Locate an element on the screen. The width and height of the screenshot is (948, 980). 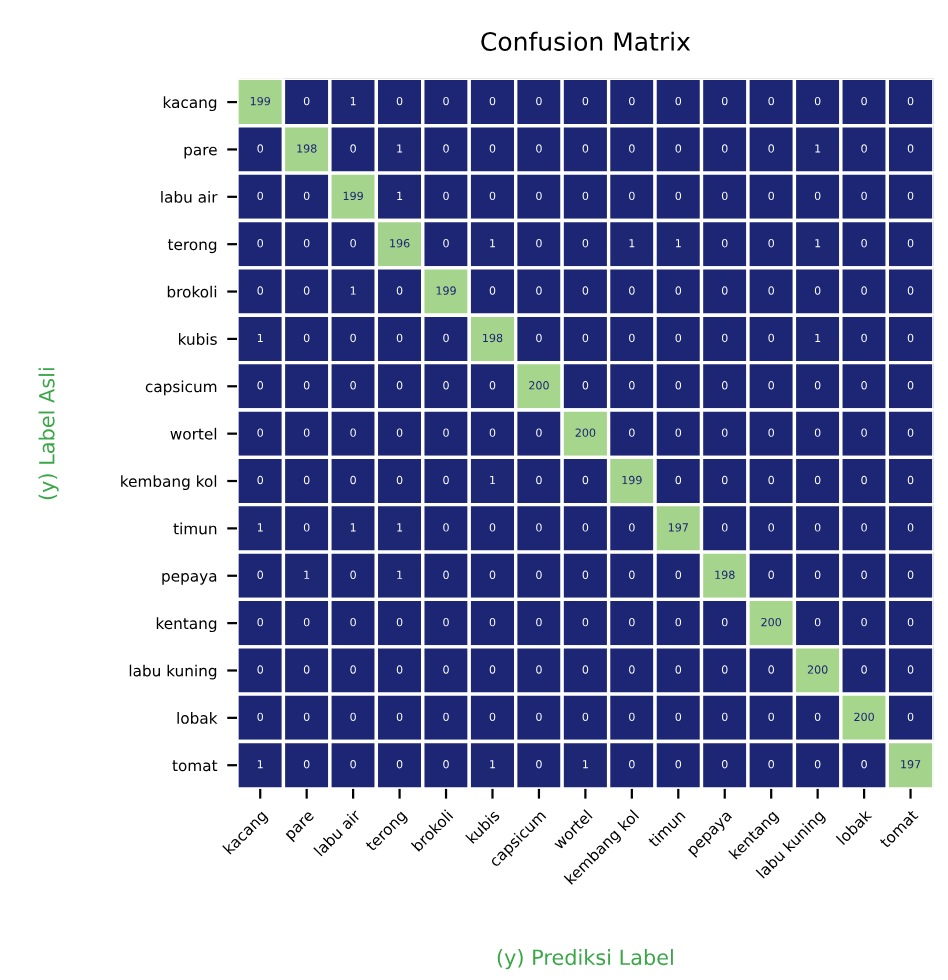
y-axis-title: (y) Label Asli is located at coordinates (48, 434).